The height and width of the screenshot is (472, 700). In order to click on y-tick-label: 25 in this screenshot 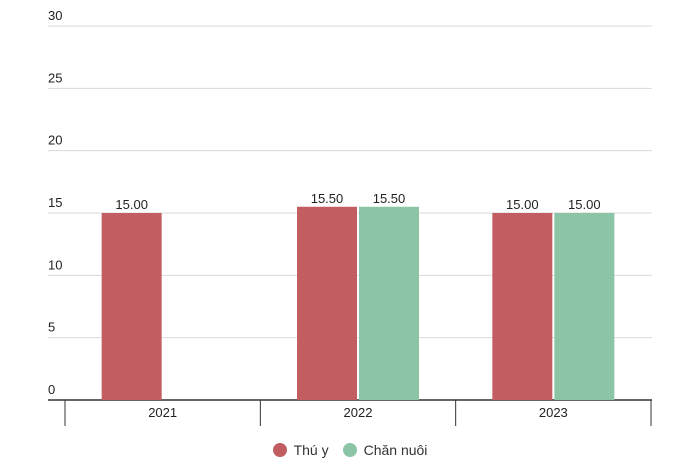, I will do `click(55, 77)`.